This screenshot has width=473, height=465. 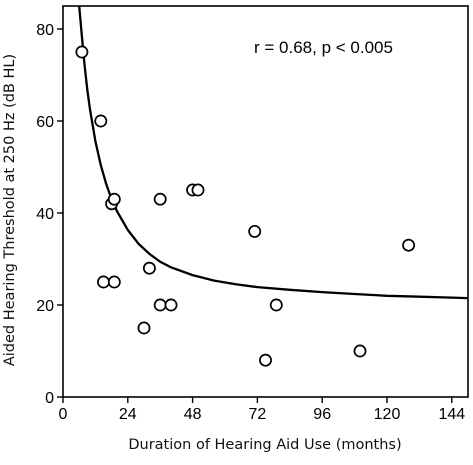 What do you see at coordinates (128, 414) in the screenshot?
I see `x-tick-label: 24` at bounding box center [128, 414].